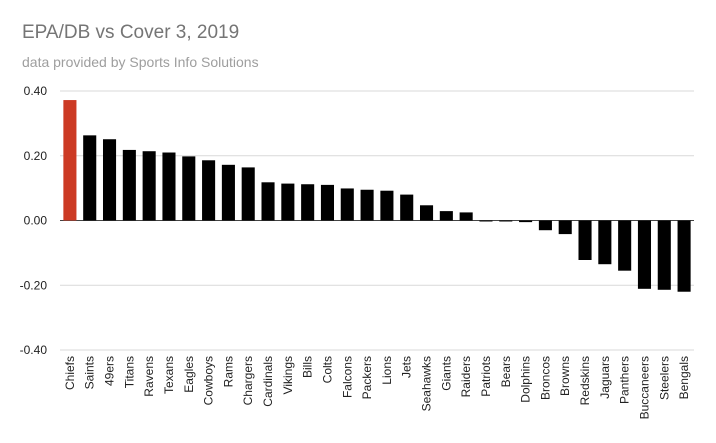 This screenshot has height=443, width=716. What do you see at coordinates (268, 201) in the screenshot?
I see `bar-cardinals` at bounding box center [268, 201].